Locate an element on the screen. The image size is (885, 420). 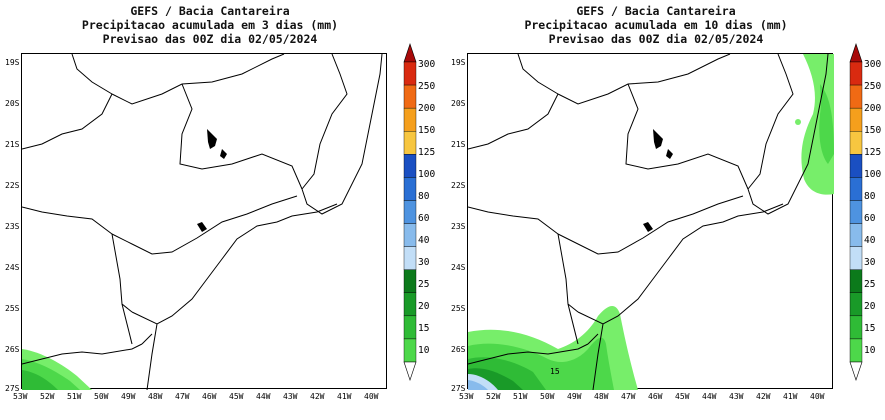
title-line-2: Precipitacao acumulada em 10 dias (mm) is located at coordinates (656, 25).